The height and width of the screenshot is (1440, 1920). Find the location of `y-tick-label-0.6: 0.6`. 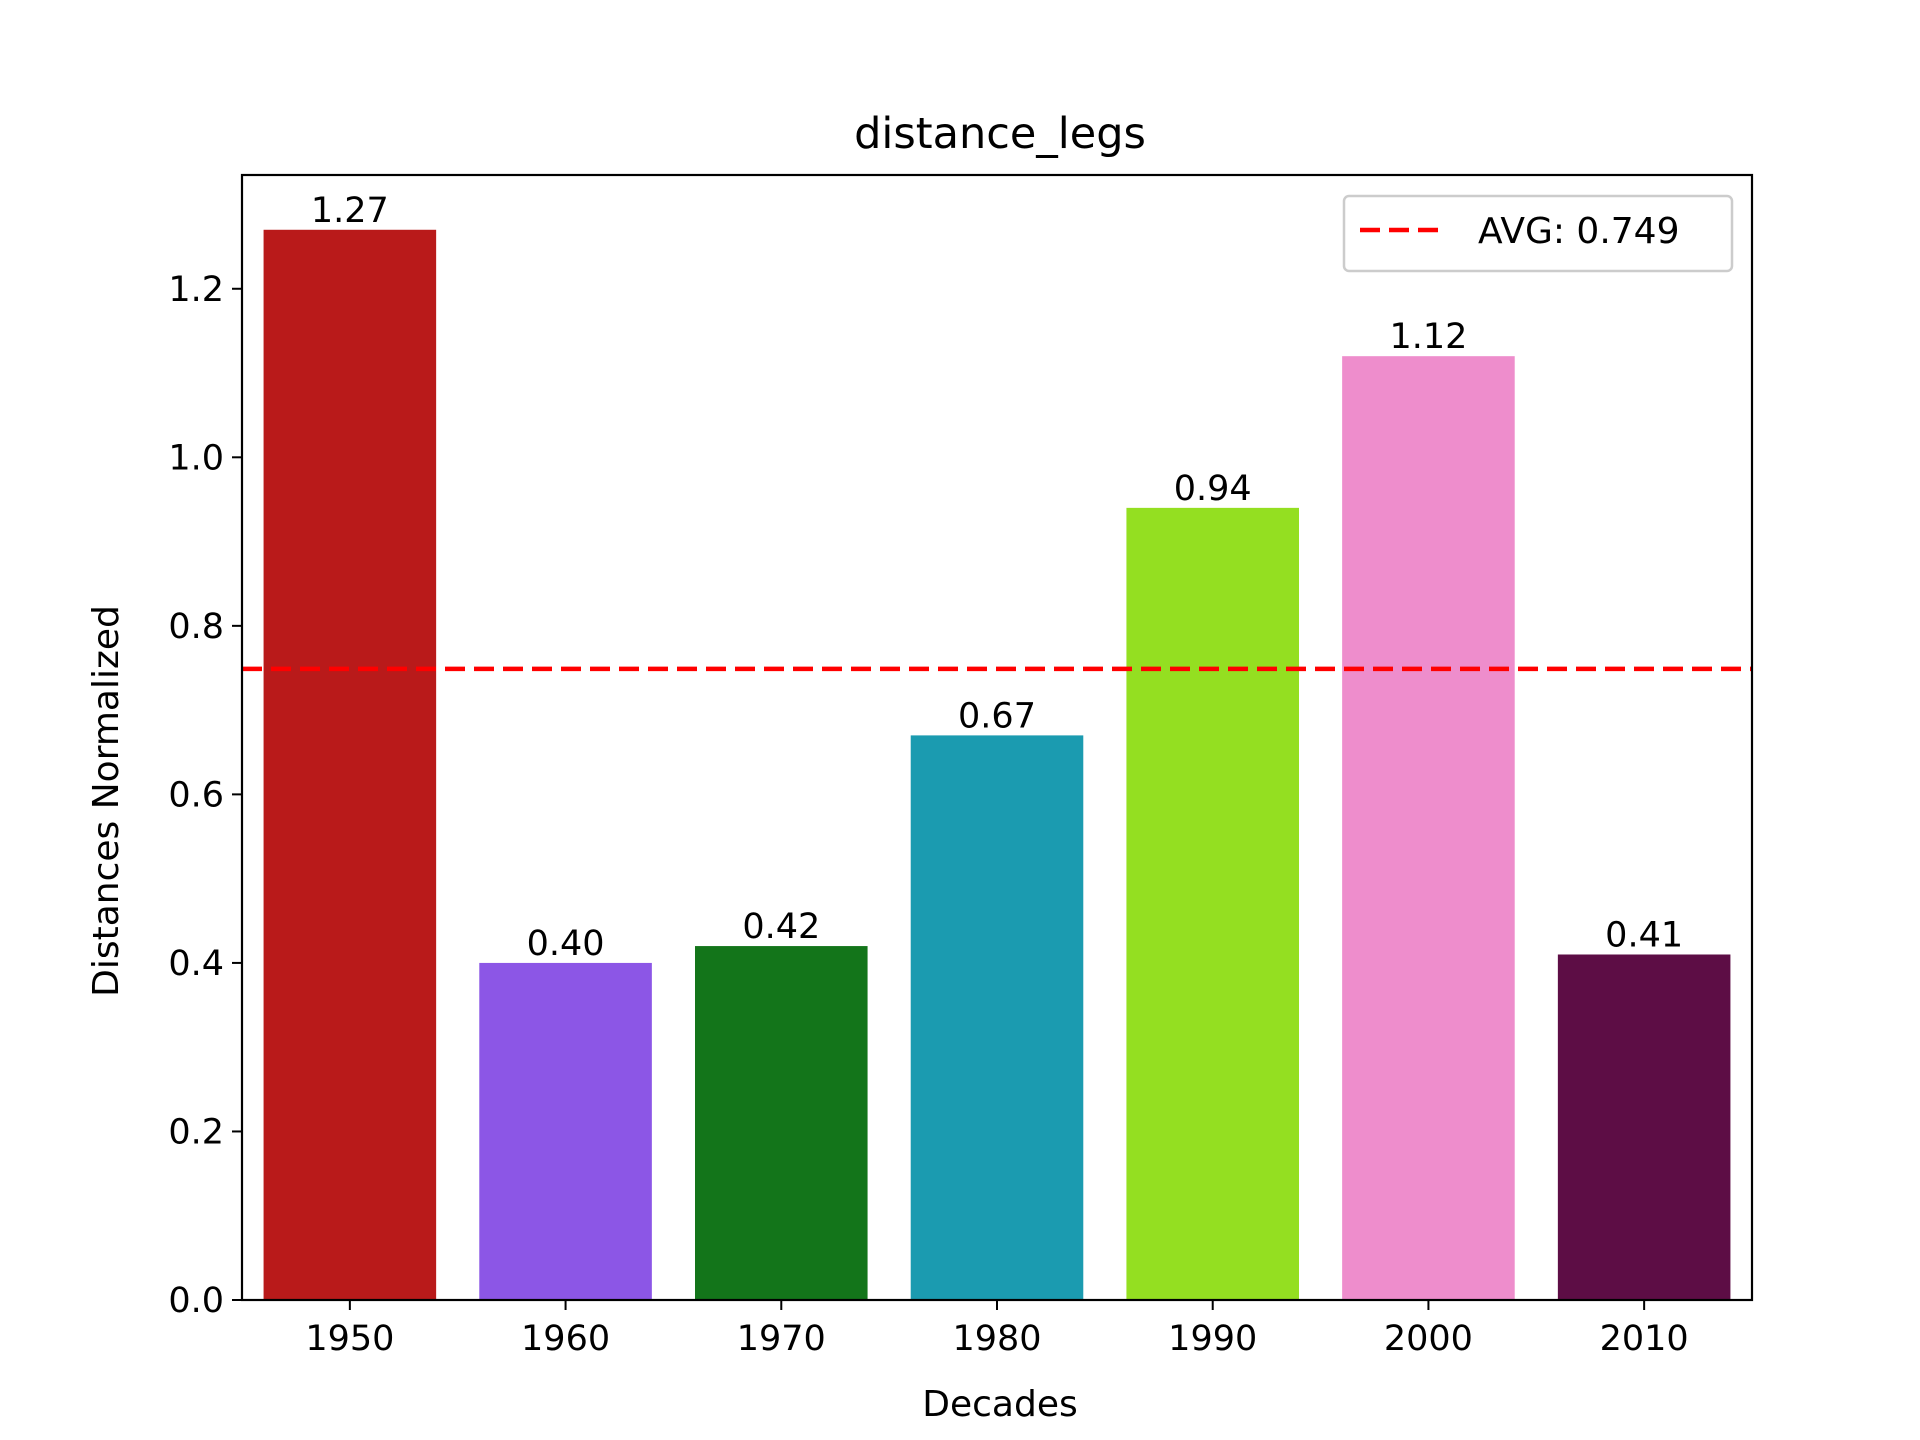

y-tick-label-0.6: 0.6 is located at coordinates (196, 795).